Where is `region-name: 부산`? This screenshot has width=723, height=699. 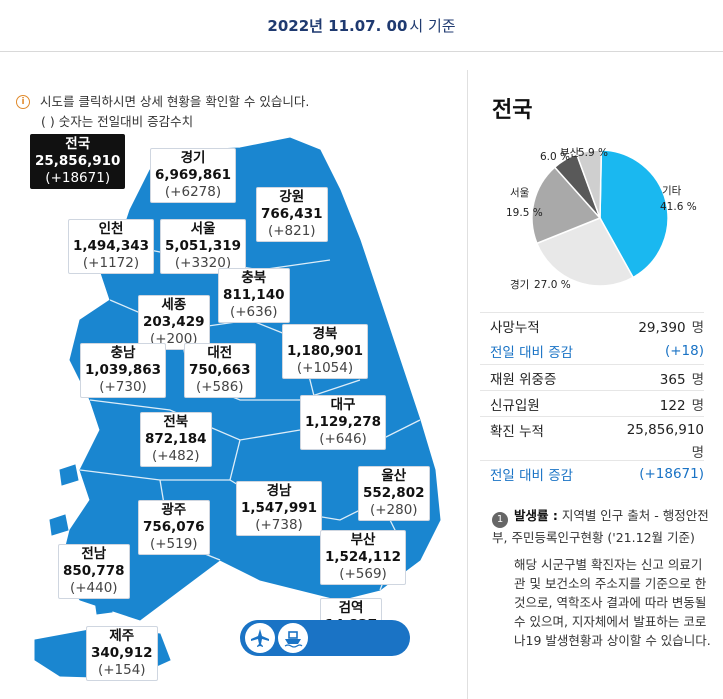
region-name: 부산 is located at coordinates (363, 540).